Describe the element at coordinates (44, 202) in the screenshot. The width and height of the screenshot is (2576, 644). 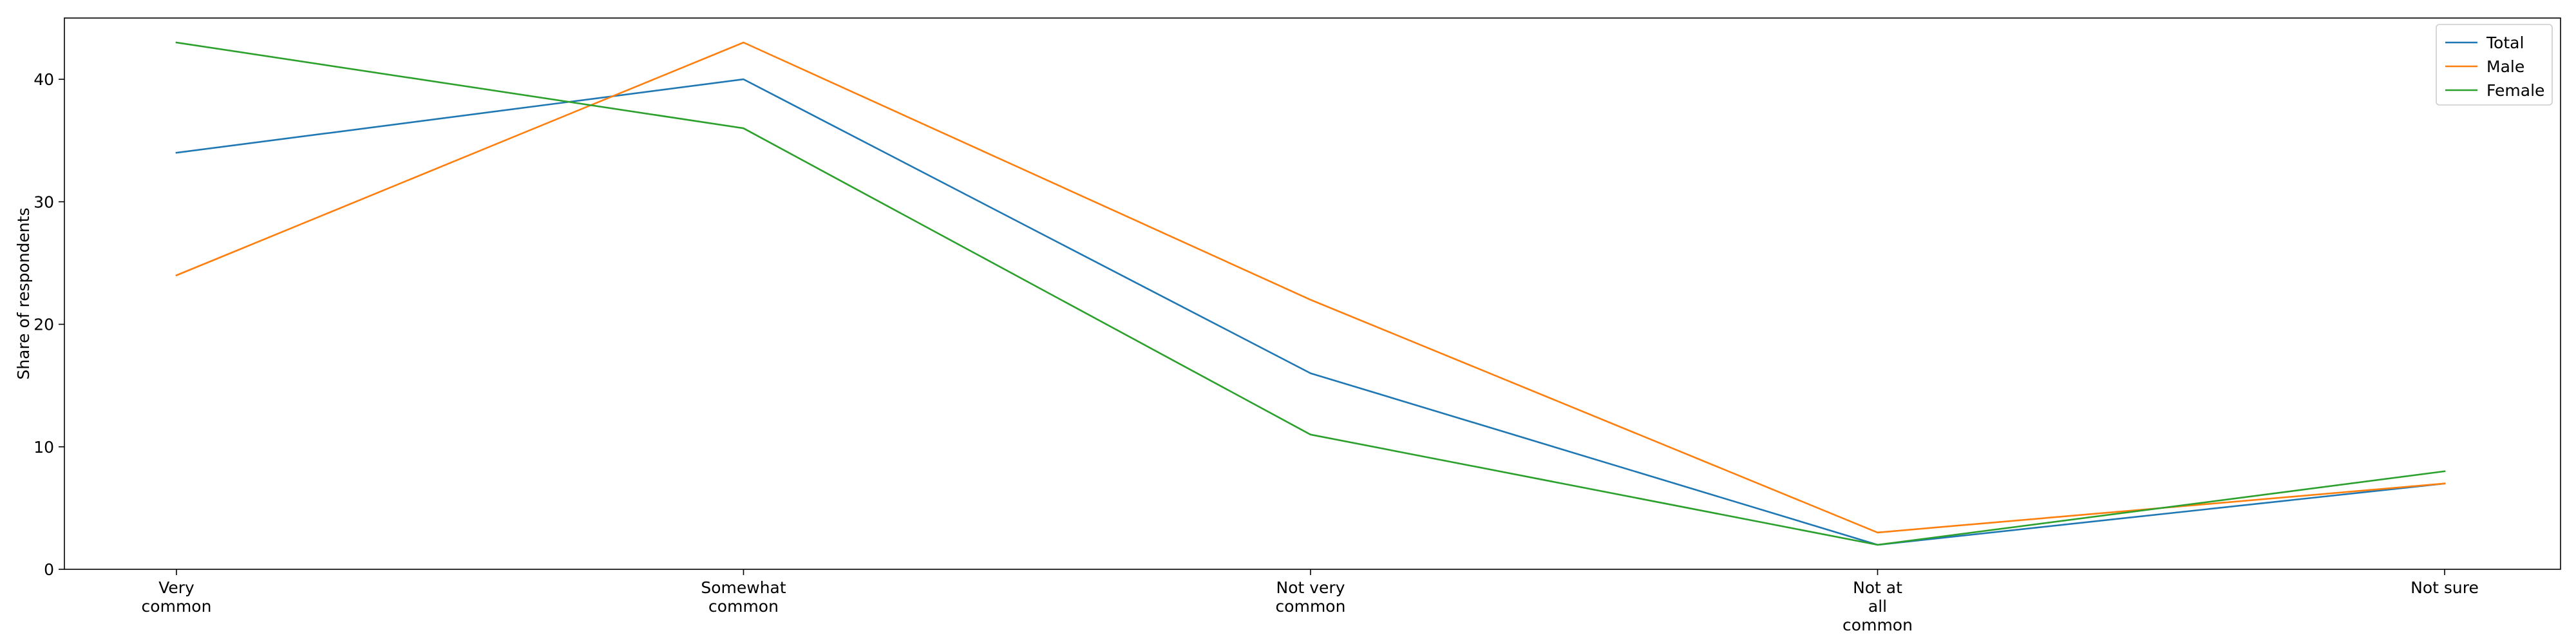
I see `y-tick-label: 30` at that location.